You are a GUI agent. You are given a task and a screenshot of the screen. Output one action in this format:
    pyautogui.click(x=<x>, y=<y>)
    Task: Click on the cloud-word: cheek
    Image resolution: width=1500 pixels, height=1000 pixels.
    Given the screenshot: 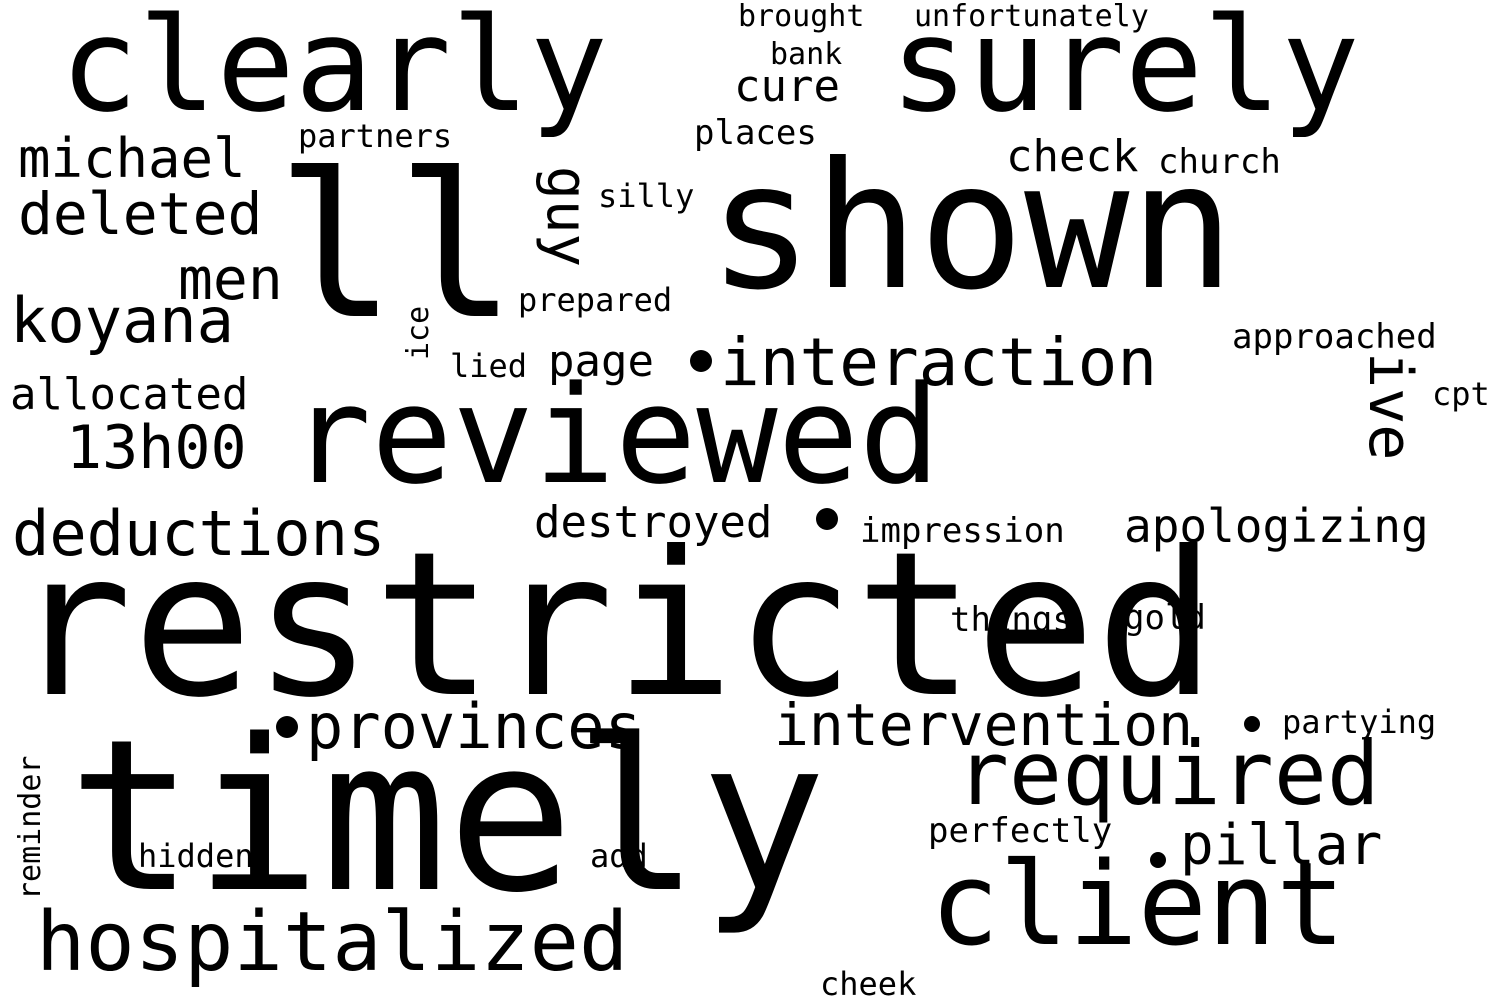 What is the action you would take?
    pyautogui.click(x=868, y=982)
    